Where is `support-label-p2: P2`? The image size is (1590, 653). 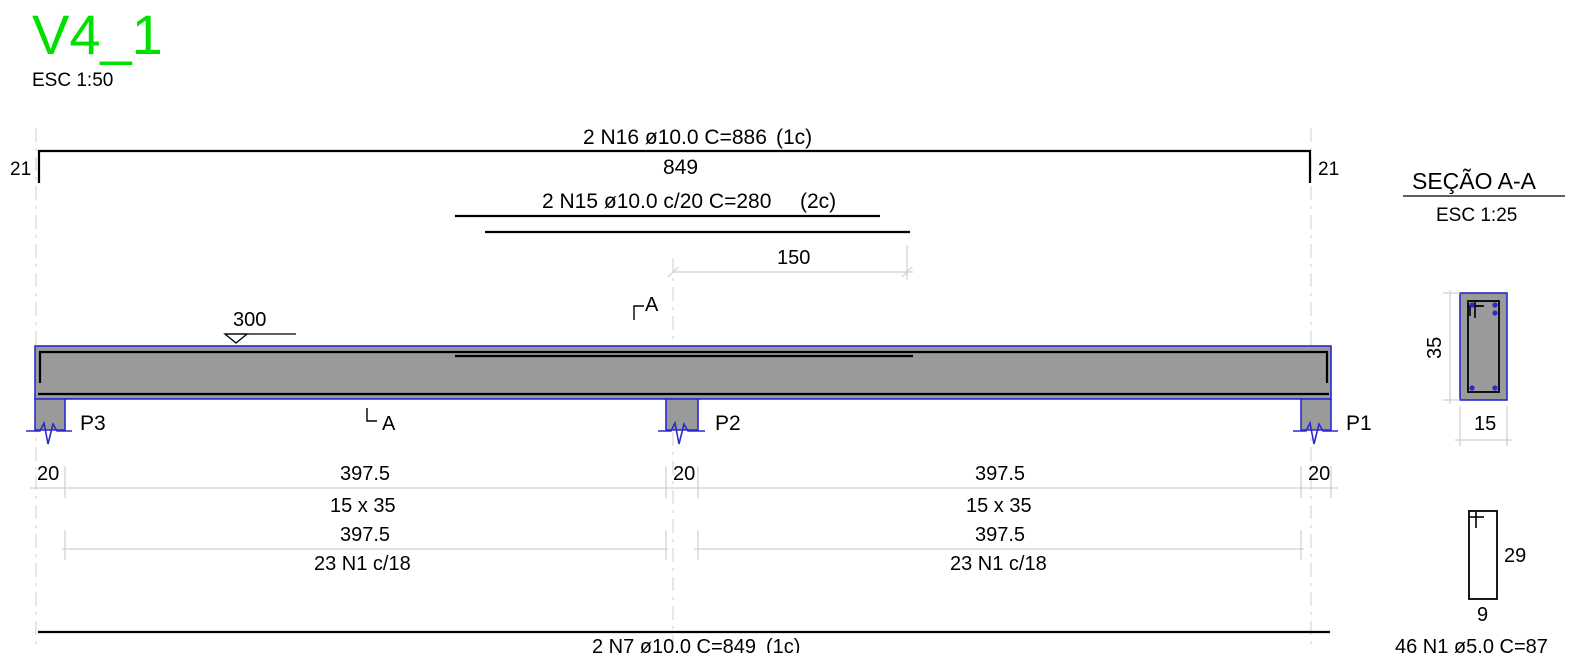 support-label-p2: P2 is located at coordinates (728, 423).